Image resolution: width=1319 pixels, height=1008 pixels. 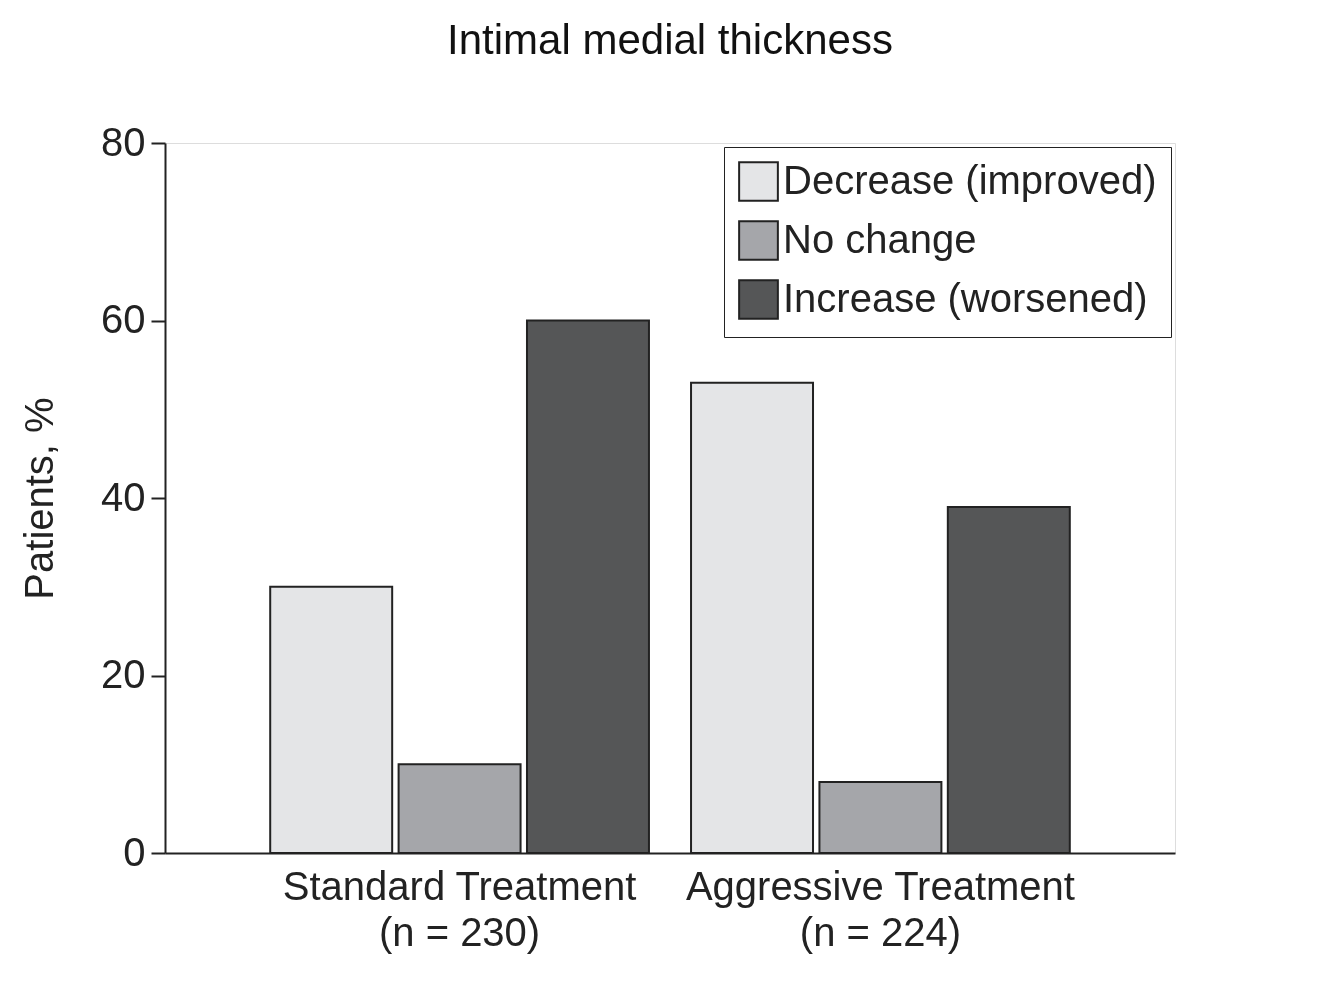 What do you see at coordinates (39, 498) in the screenshot?
I see `y-axis-title: Patients, %` at bounding box center [39, 498].